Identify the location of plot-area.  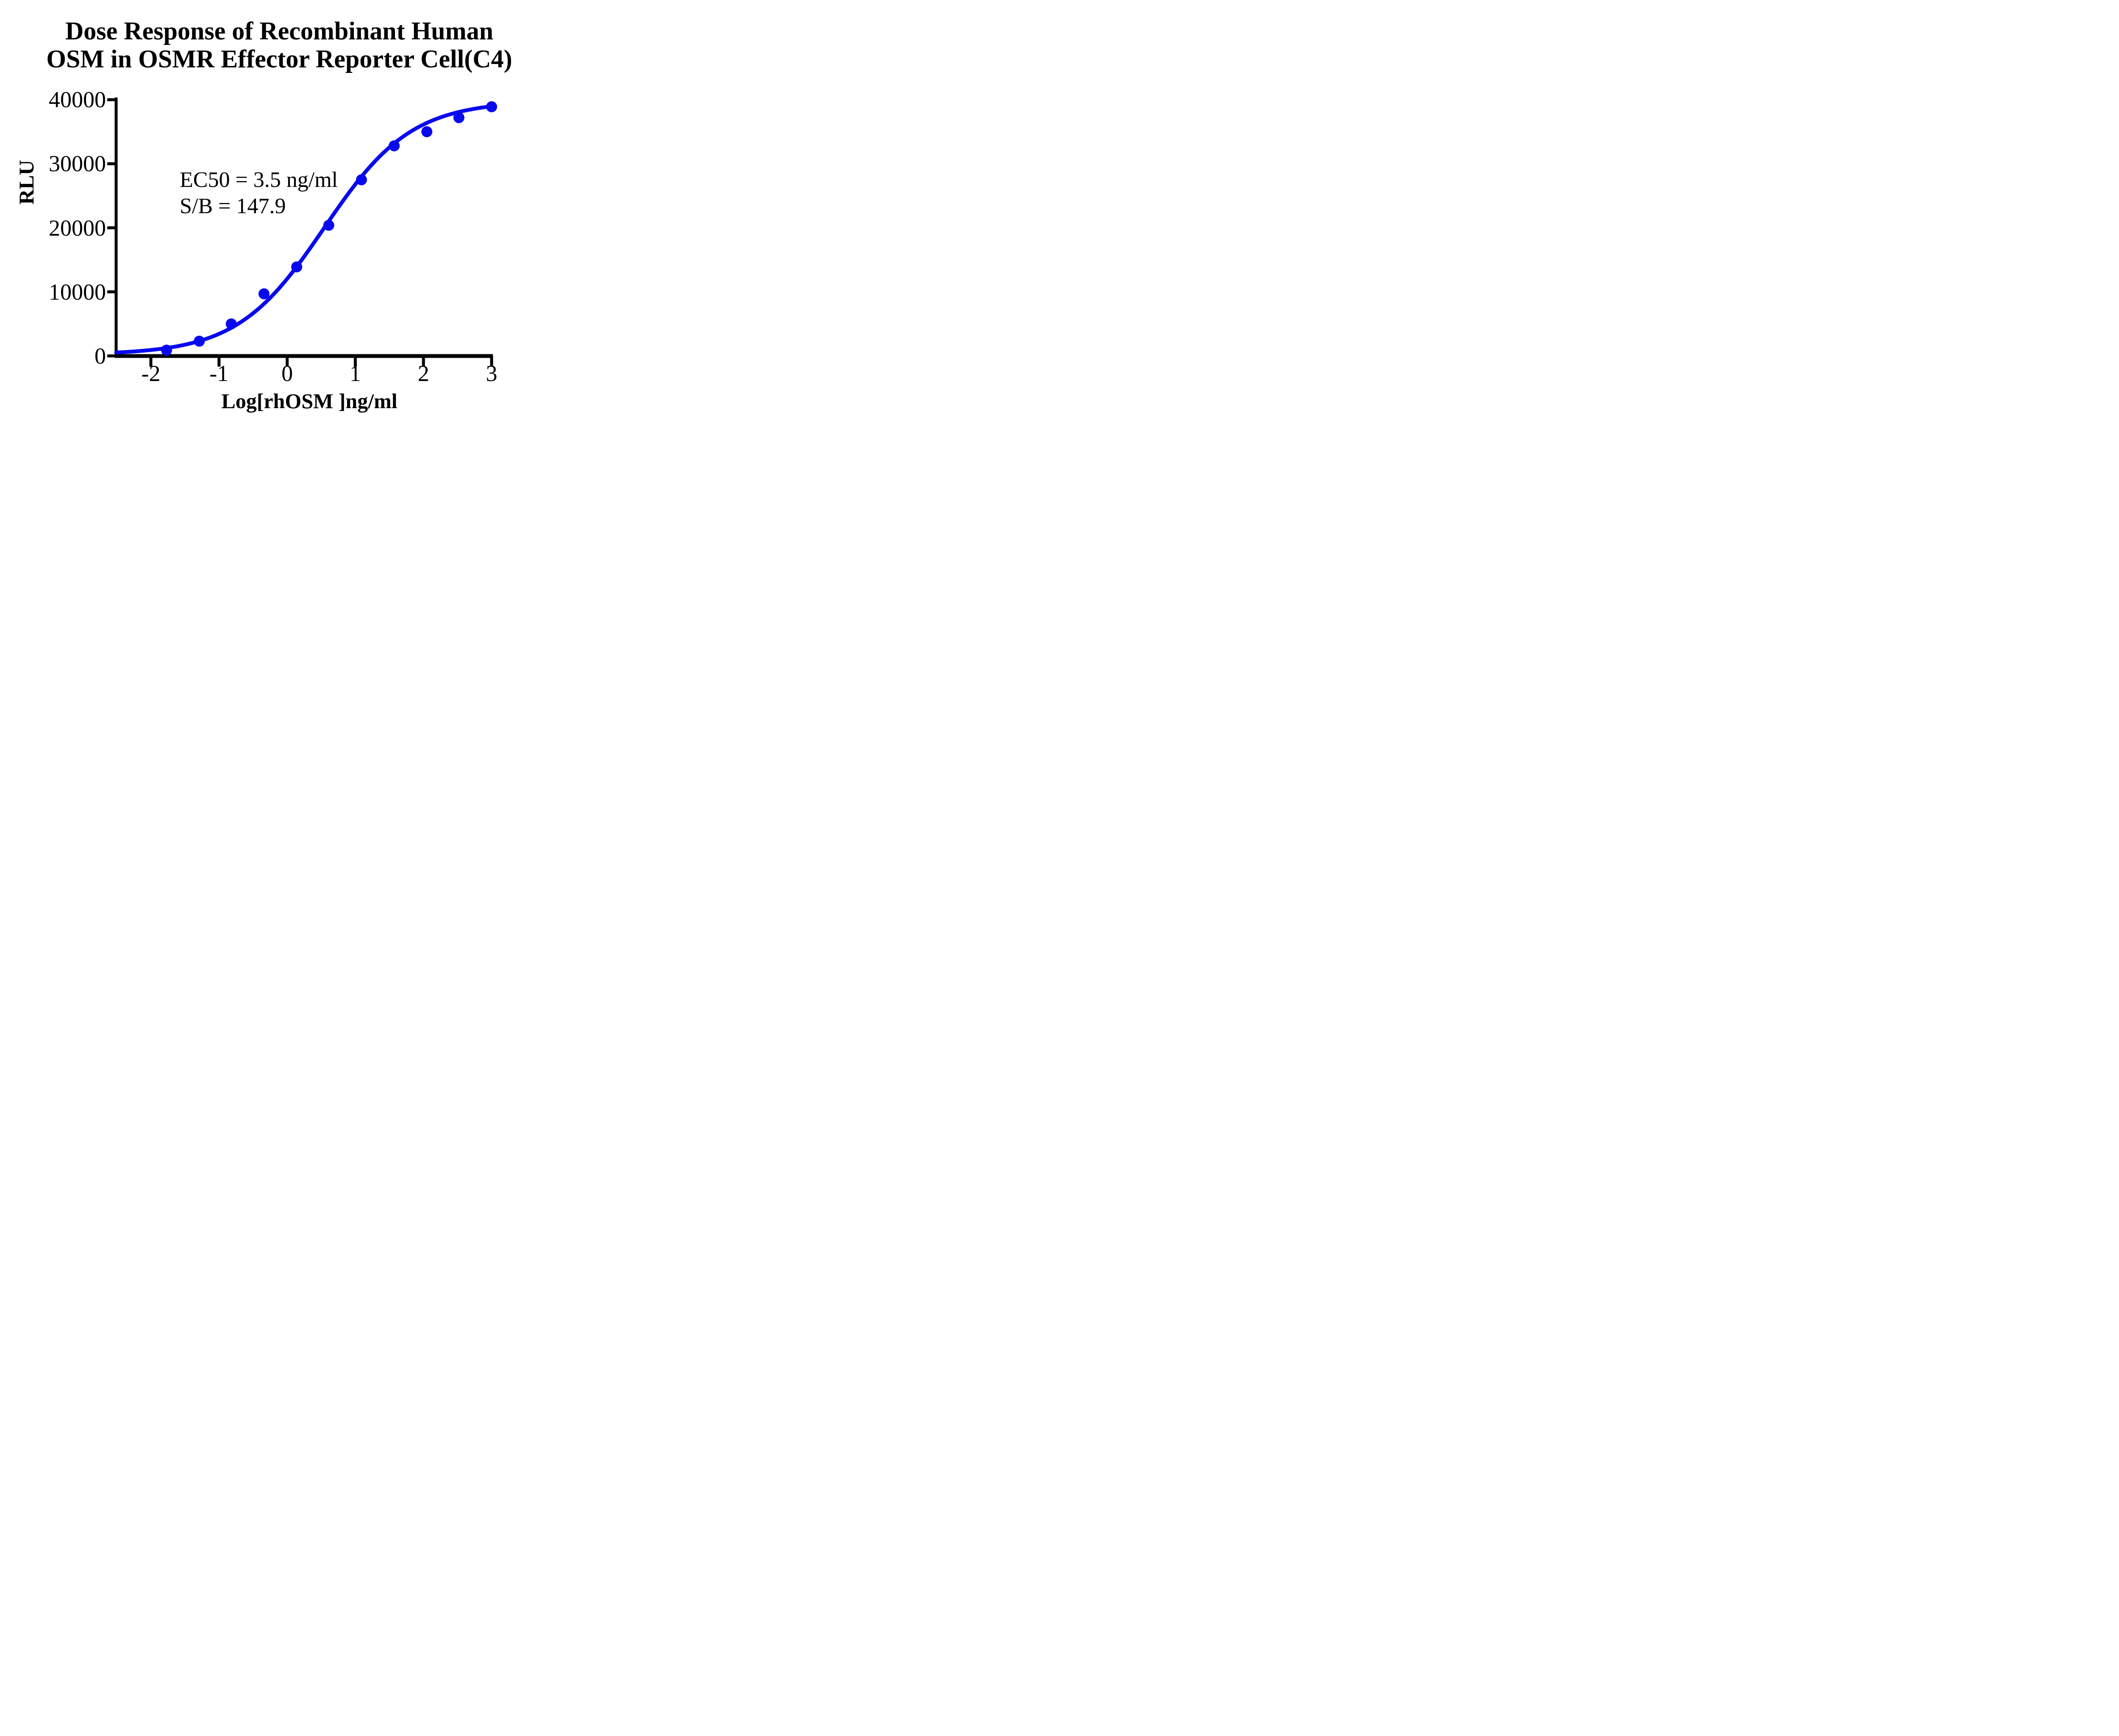
(302, 232).